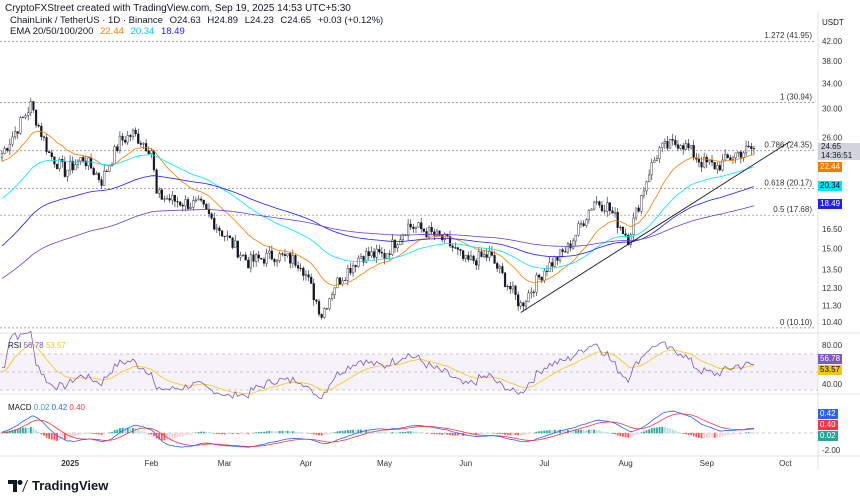 The width and height of the screenshot is (860, 501). I want to click on time-tick: Apr, so click(306, 463).